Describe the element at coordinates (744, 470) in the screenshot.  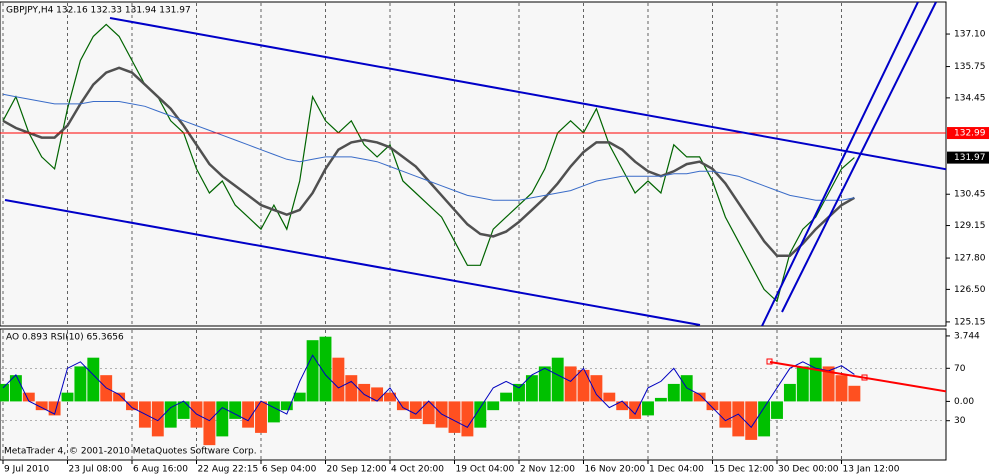
I see `x-tick-label: 15 Dec 12:00` at that location.